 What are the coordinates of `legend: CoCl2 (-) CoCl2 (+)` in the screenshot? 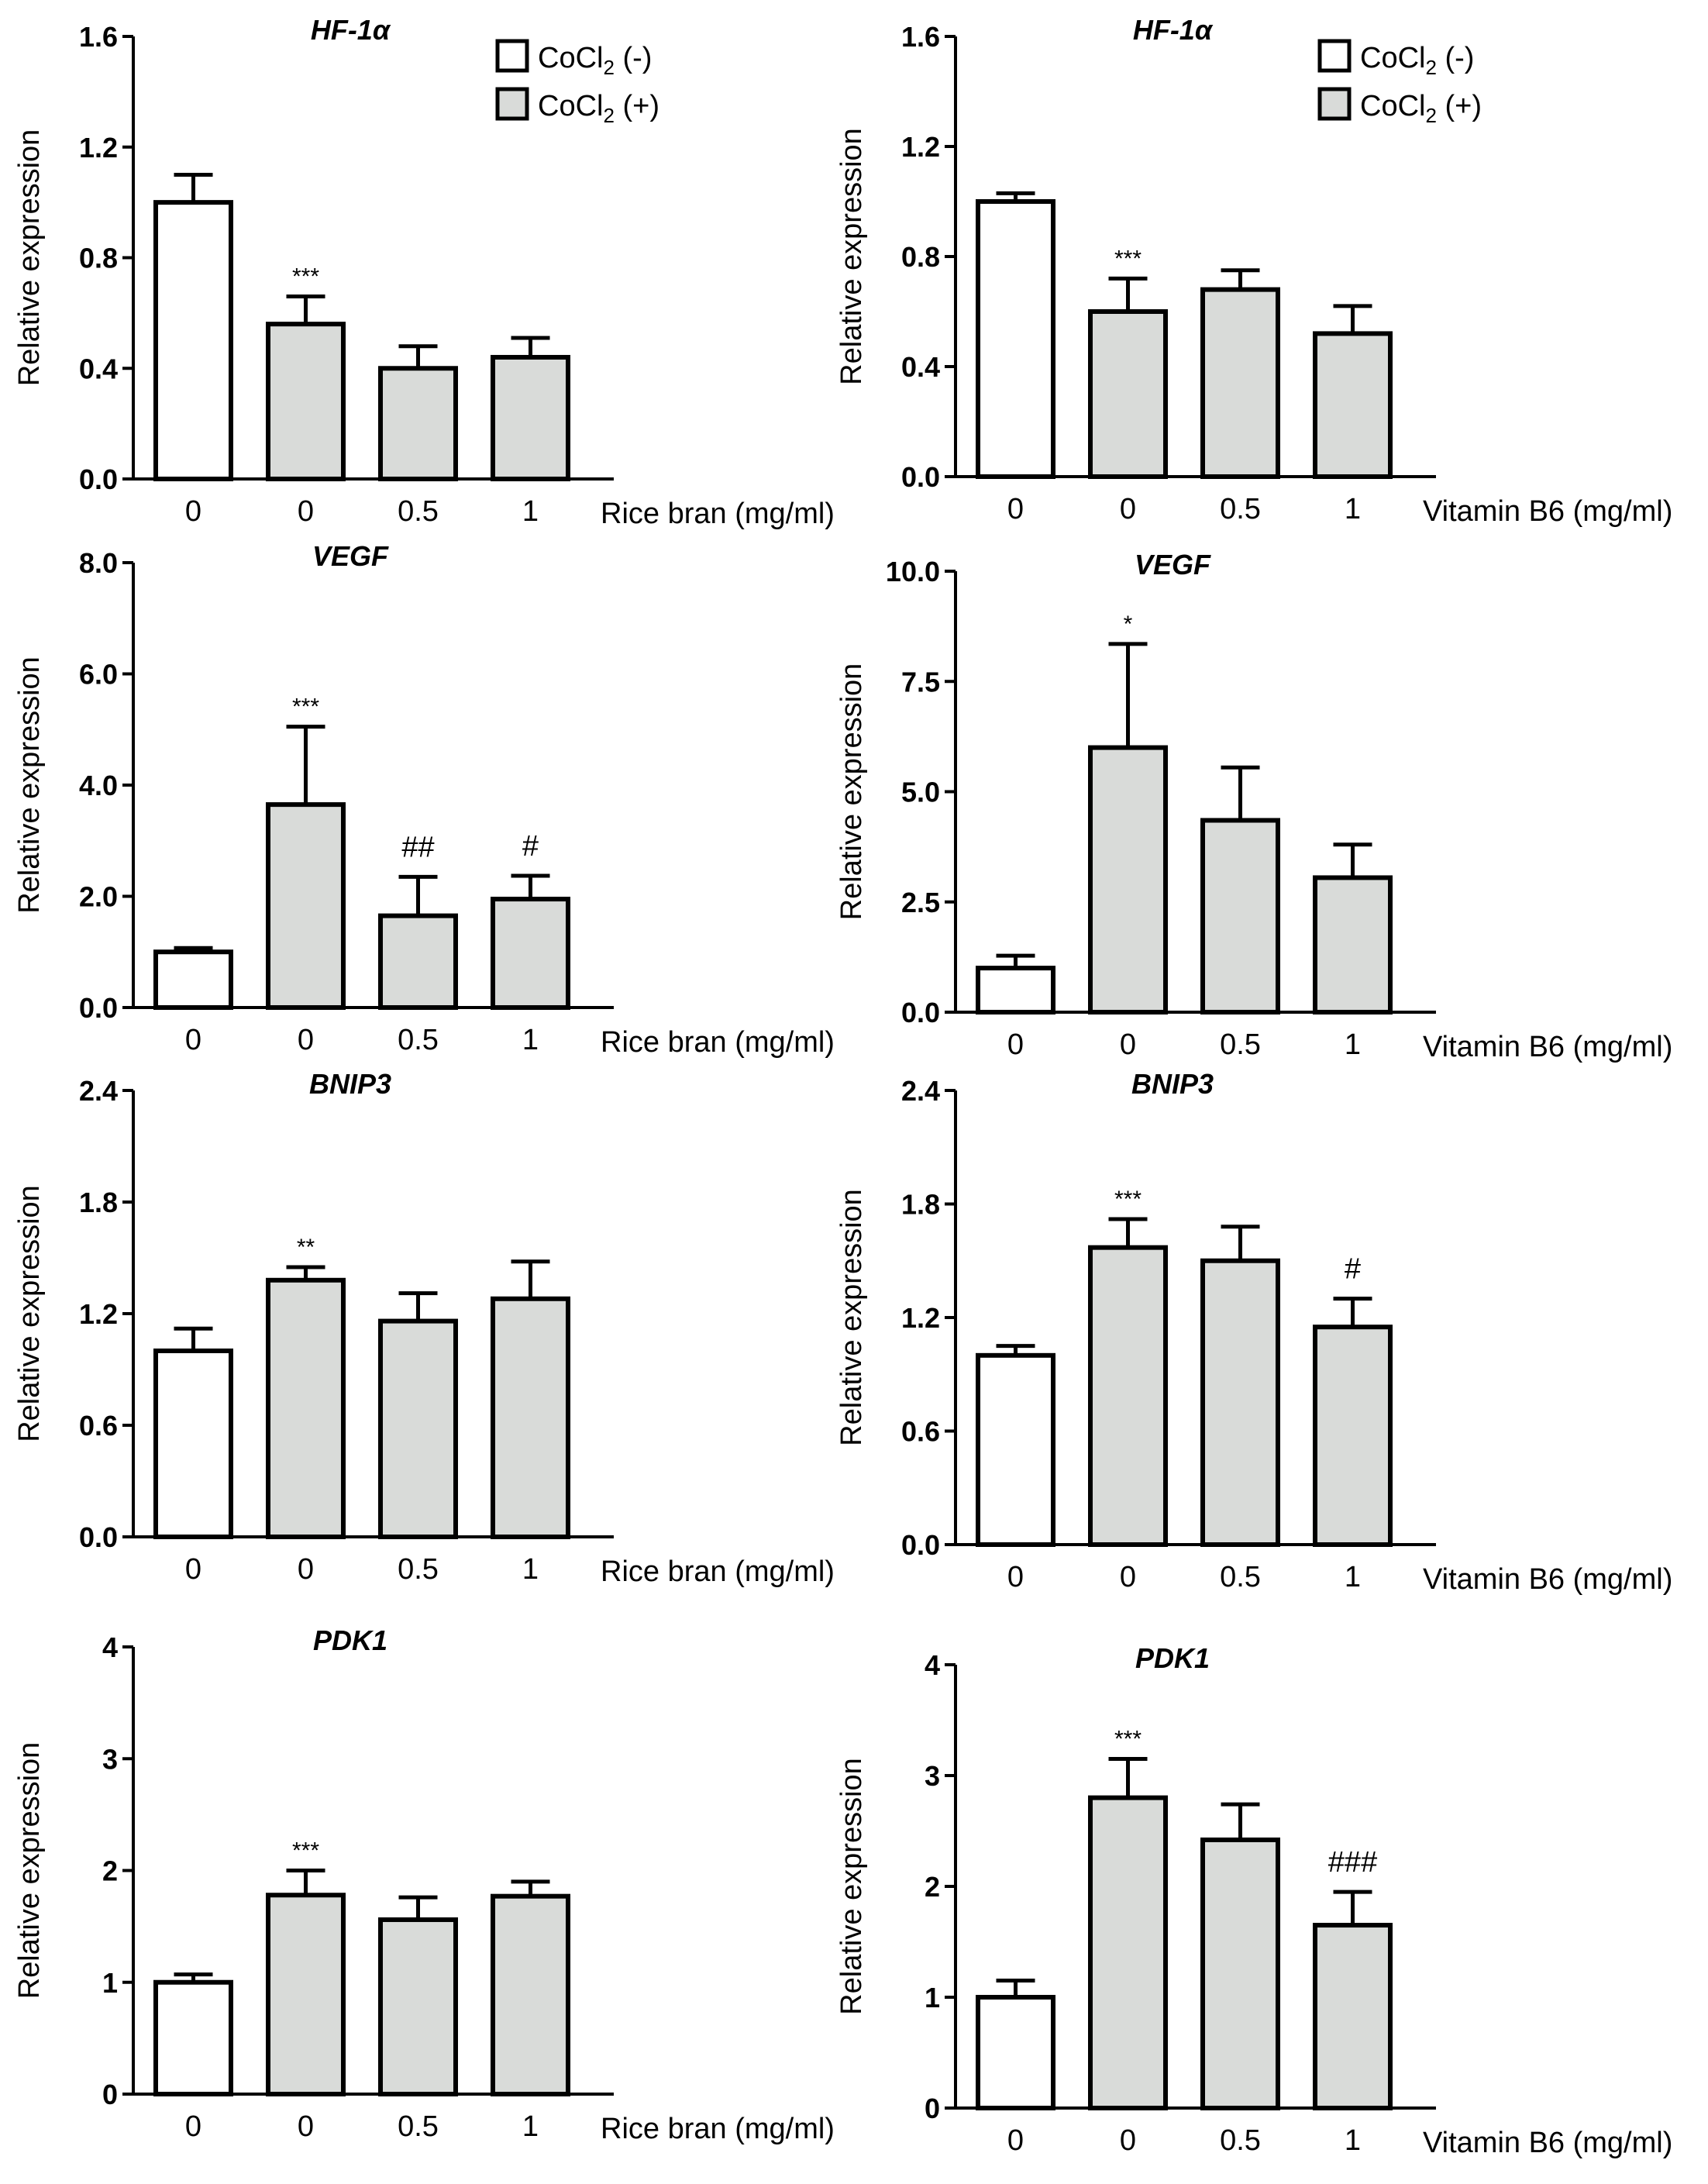 It's located at (1400, 83).